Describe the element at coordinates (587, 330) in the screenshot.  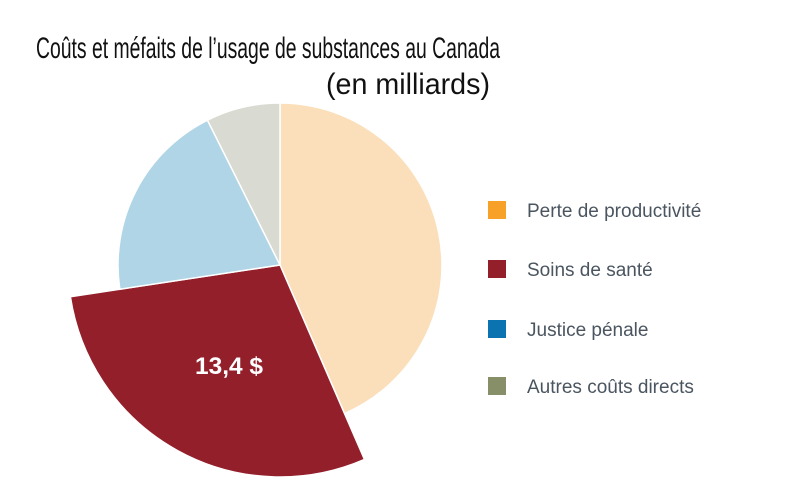
I see `legend-label: Justice pénale` at that location.